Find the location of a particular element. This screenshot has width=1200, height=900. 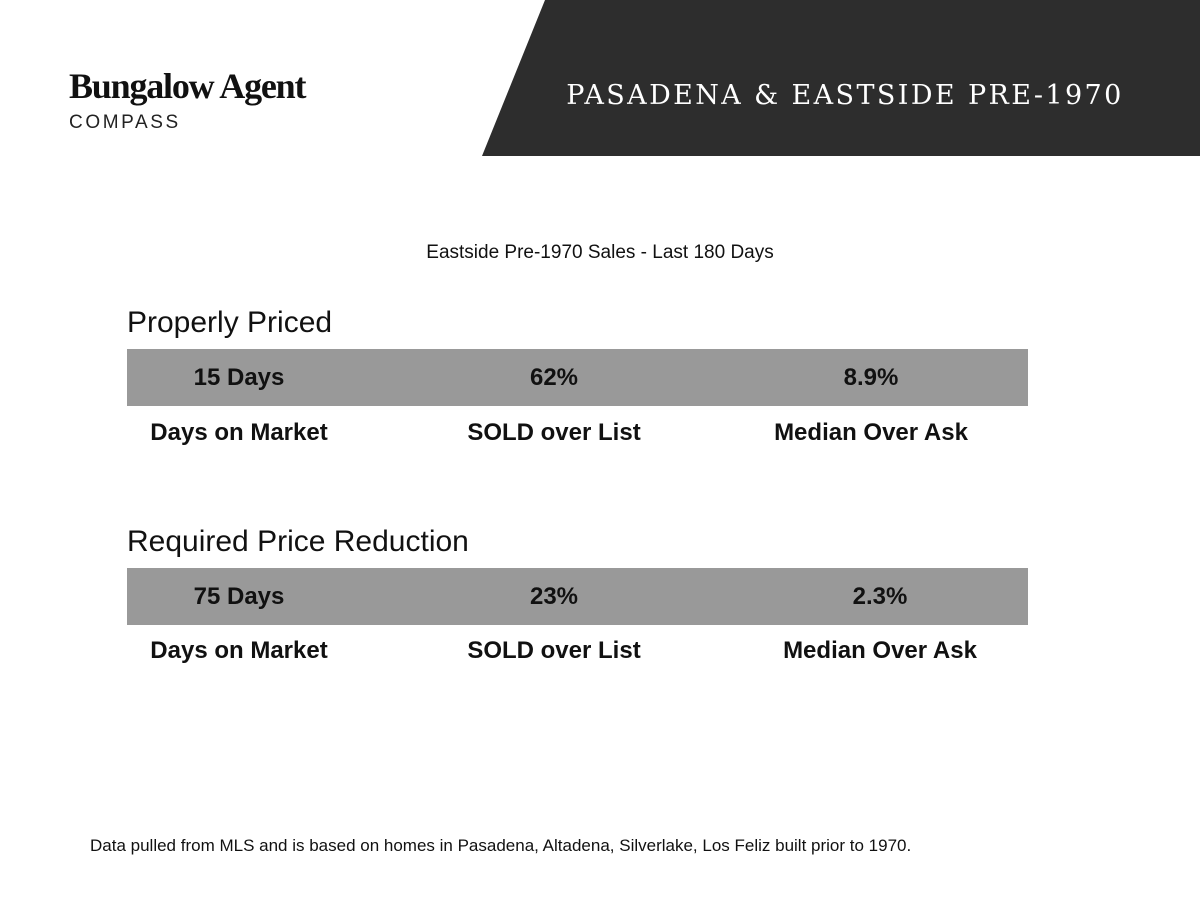

section-title-properly-priced: Properly Priced is located at coordinates (230, 322).